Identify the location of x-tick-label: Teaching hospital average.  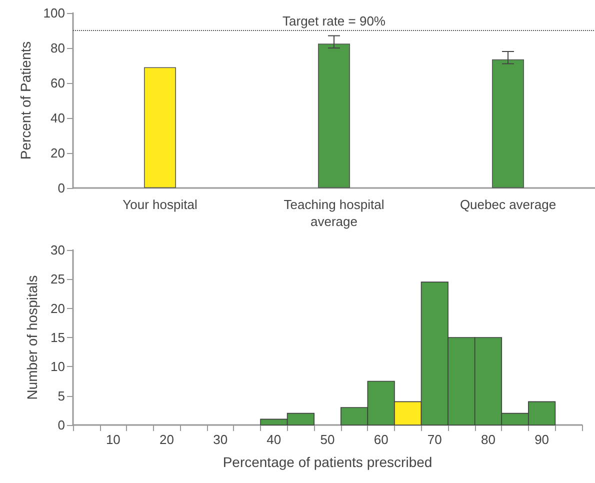
(334, 213).